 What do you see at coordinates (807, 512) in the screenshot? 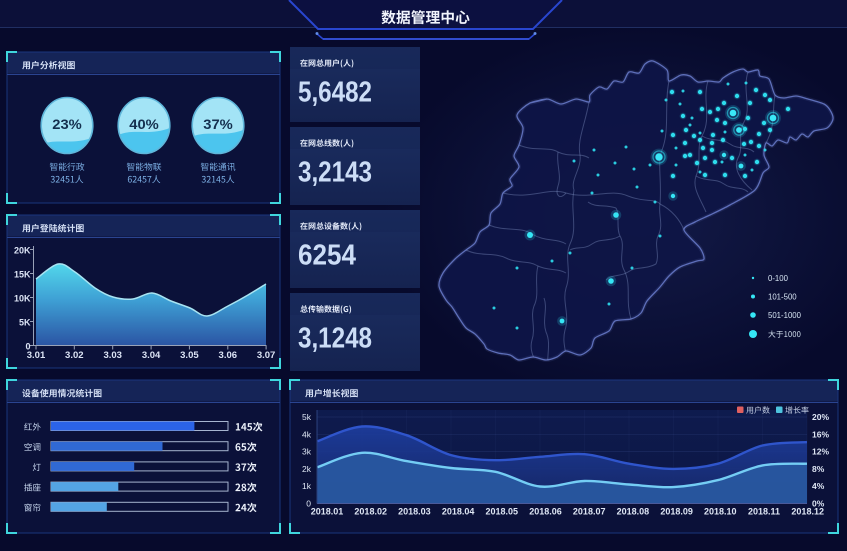
I see `svg-text: 2018.12` at bounding box center [807, 512].